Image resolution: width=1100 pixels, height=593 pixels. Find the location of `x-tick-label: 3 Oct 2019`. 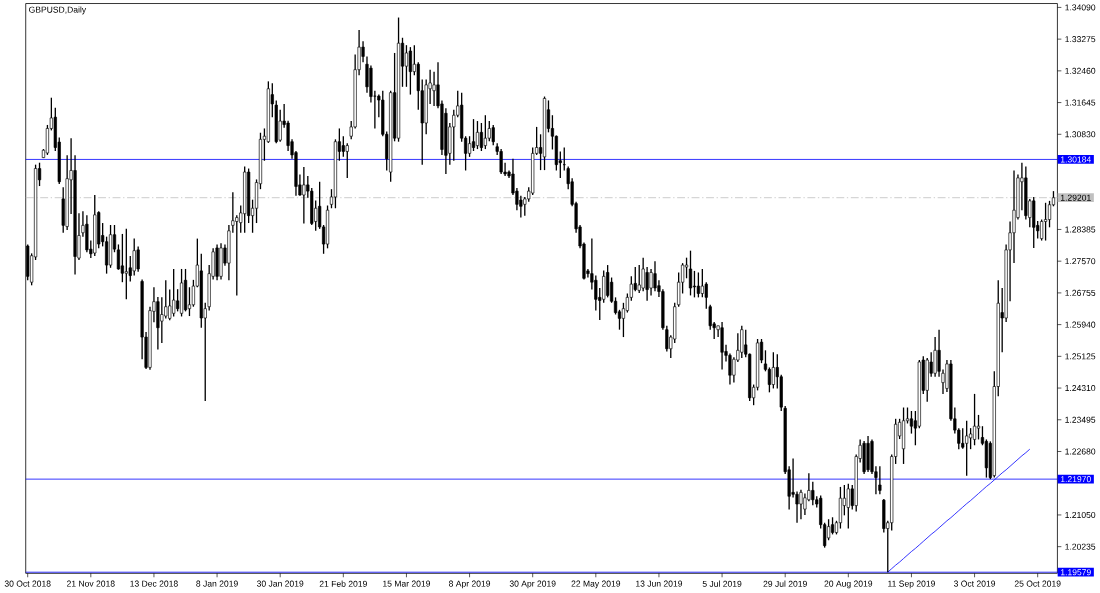

x-tick-label: 3 Oct 2019 is located at coordinates (974, 583).